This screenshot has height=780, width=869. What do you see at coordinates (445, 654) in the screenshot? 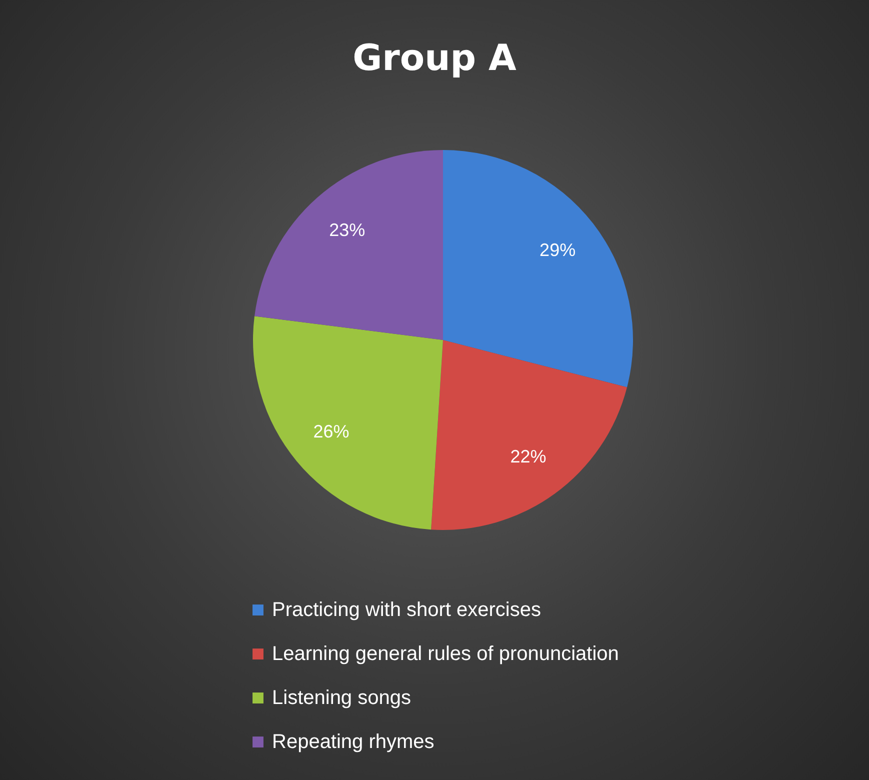
I see `legend-label: Learning general rules of pronunciation` at bounding box center [445, 654].